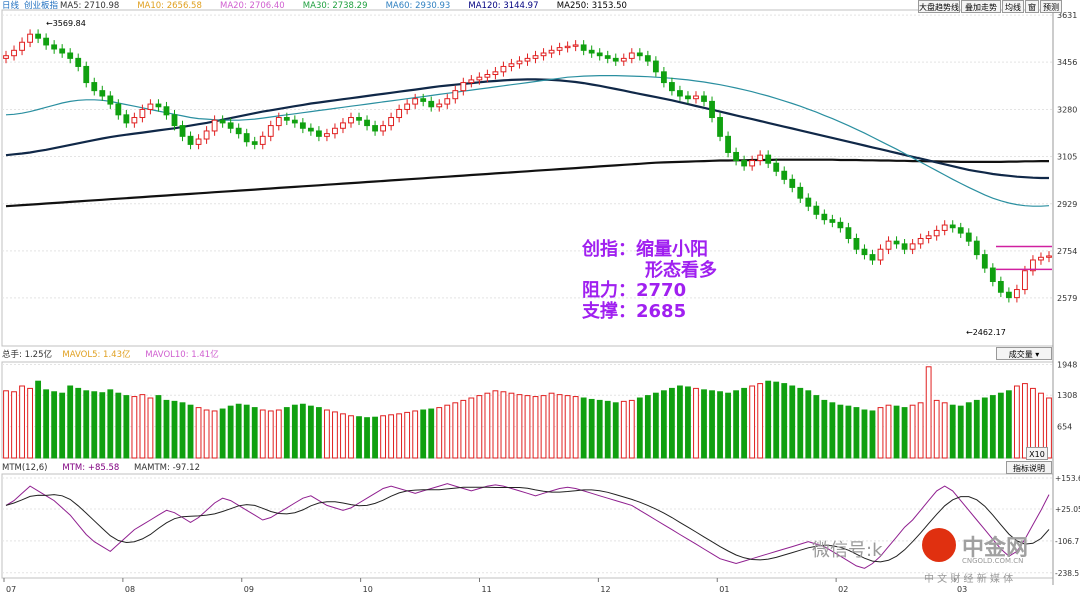 Image resolution: width=1080 pixels, height=595 pixels. What do you see at coordinates (1024, 353) in the screenshot?
I see `volume-indicator-select: 成交量 ▾` at bounding box center [1024, 353].